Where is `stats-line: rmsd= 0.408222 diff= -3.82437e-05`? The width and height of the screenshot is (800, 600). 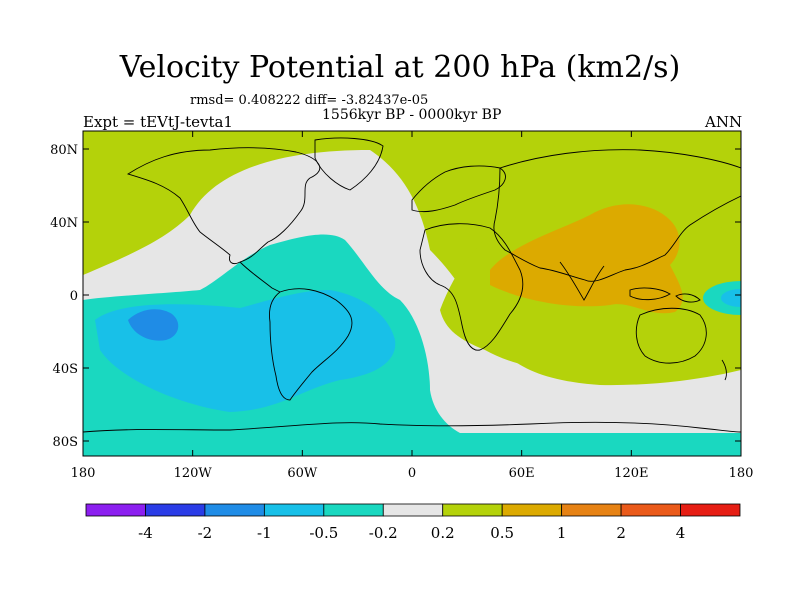
stats-line: rmsd= 0.408222 diff= -3.82437e-05 is located at coordinates (309, 100).